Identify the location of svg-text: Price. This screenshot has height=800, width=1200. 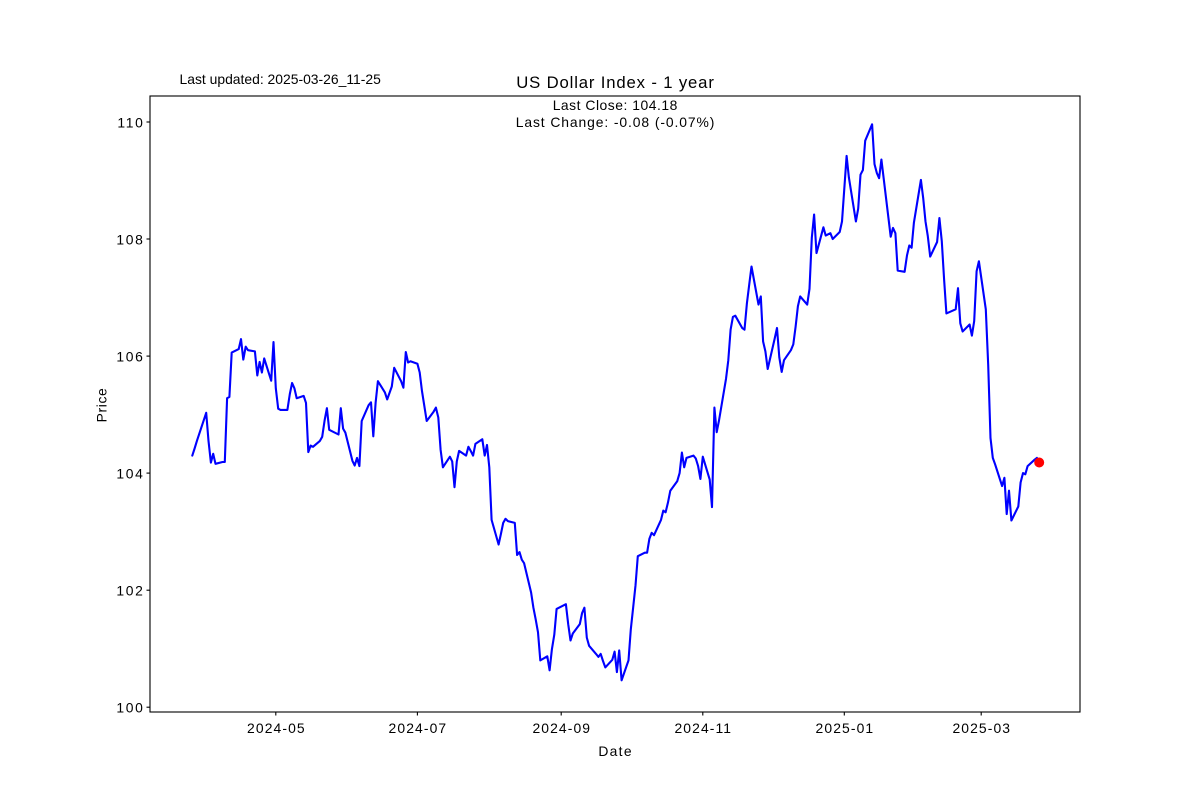
(102, 405).